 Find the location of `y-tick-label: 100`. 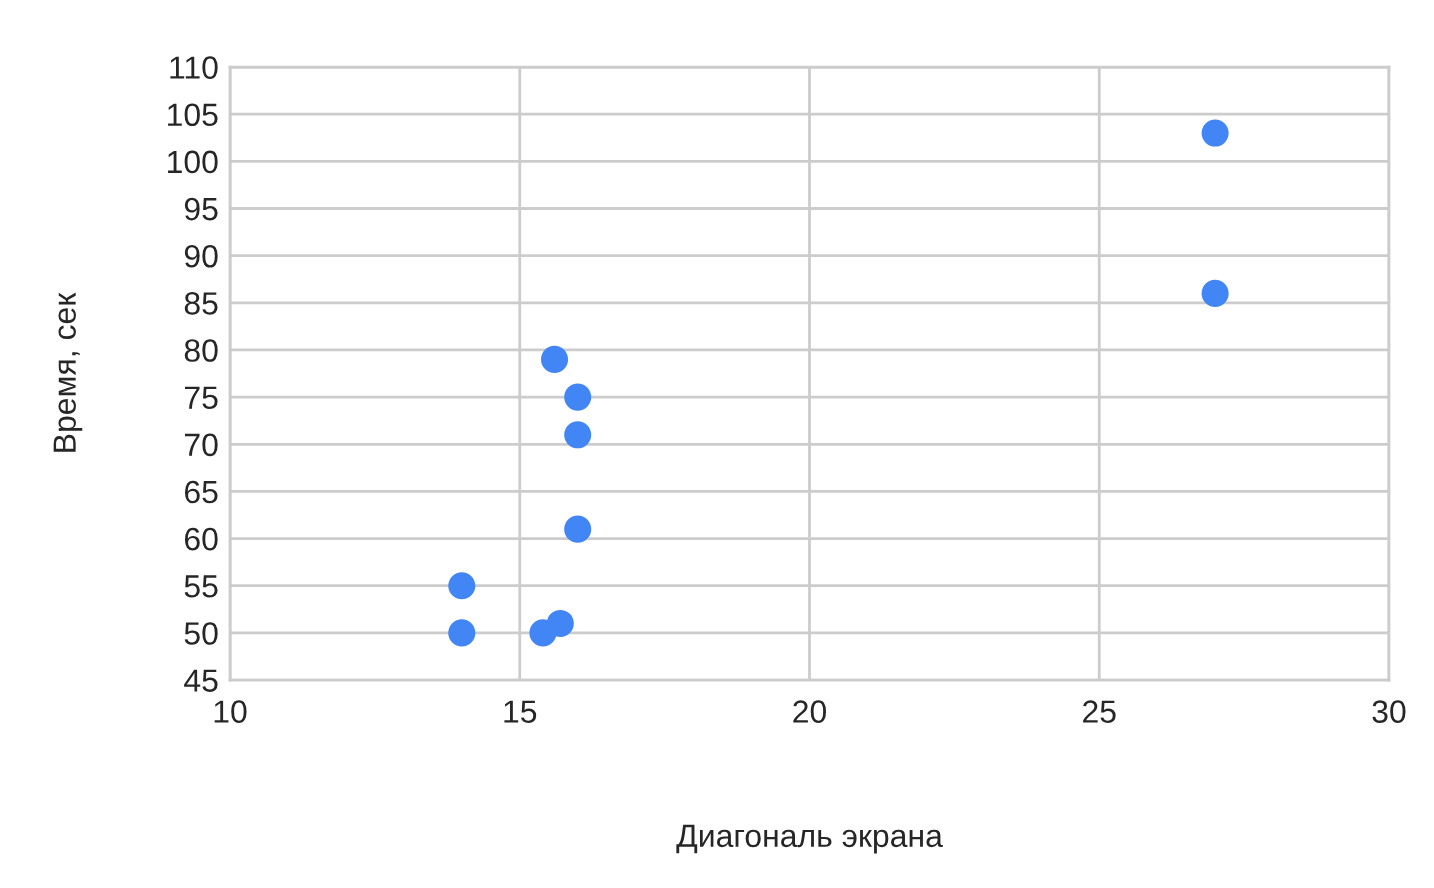

y-tick-label: 100 is located at coordinates (193, 162).